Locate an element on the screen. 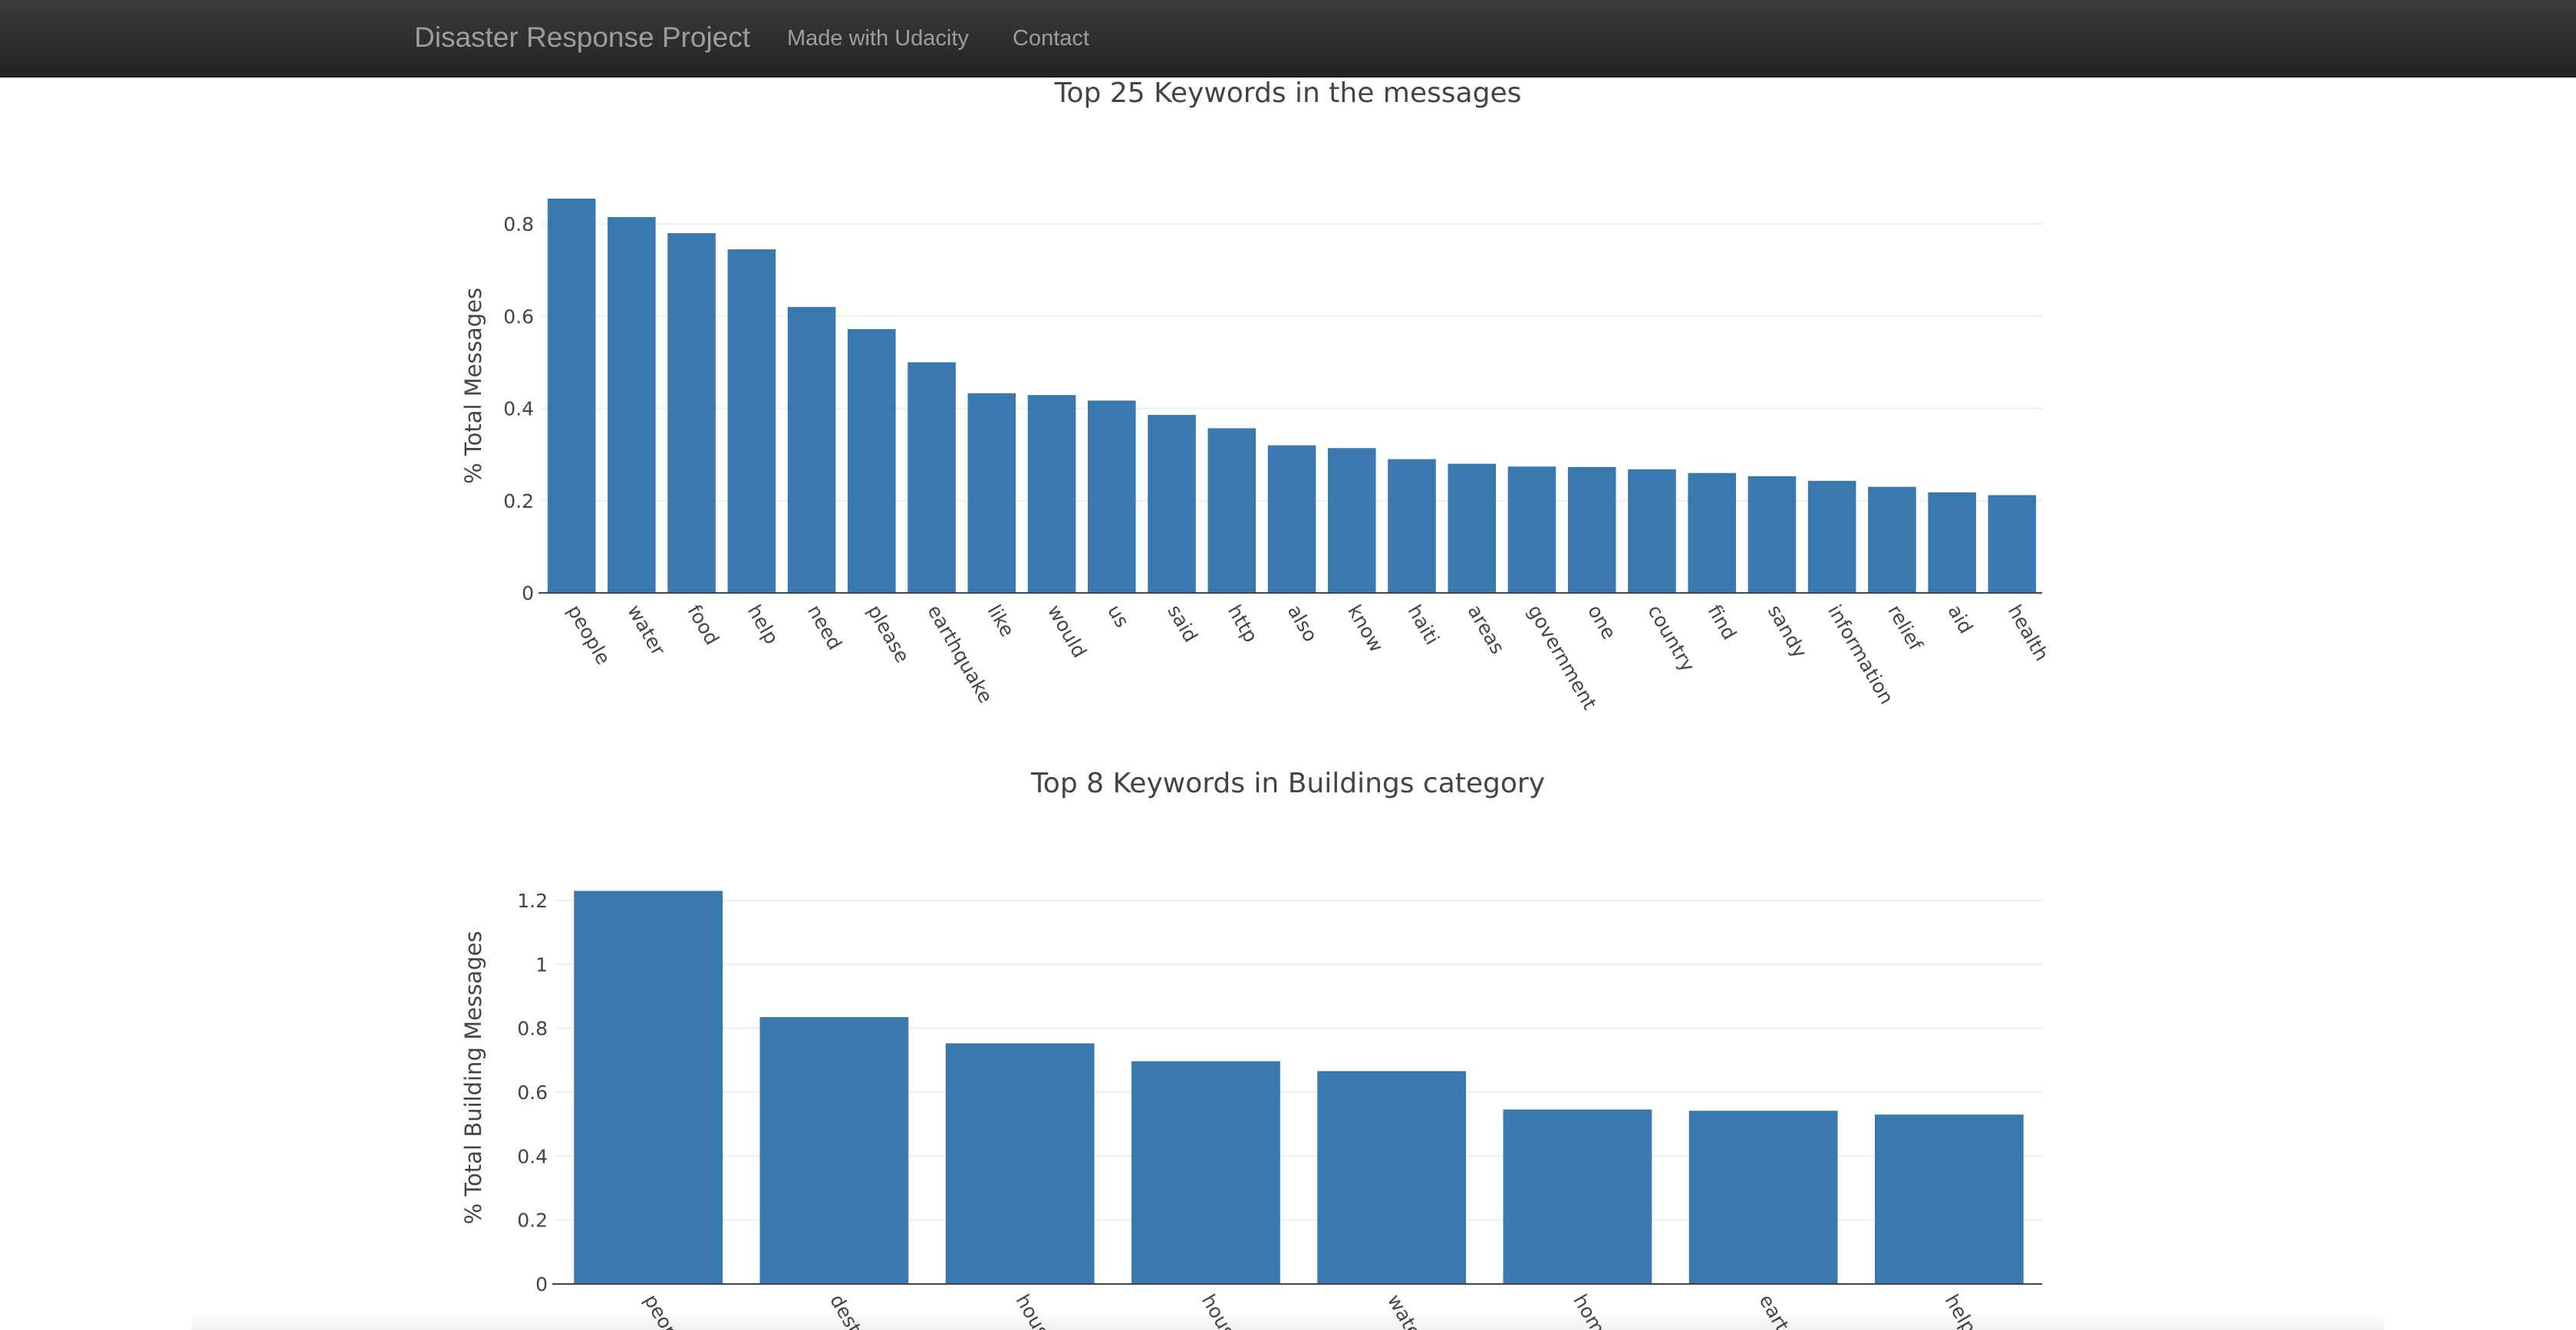  bar-would is located at coordinates (1051, 494).